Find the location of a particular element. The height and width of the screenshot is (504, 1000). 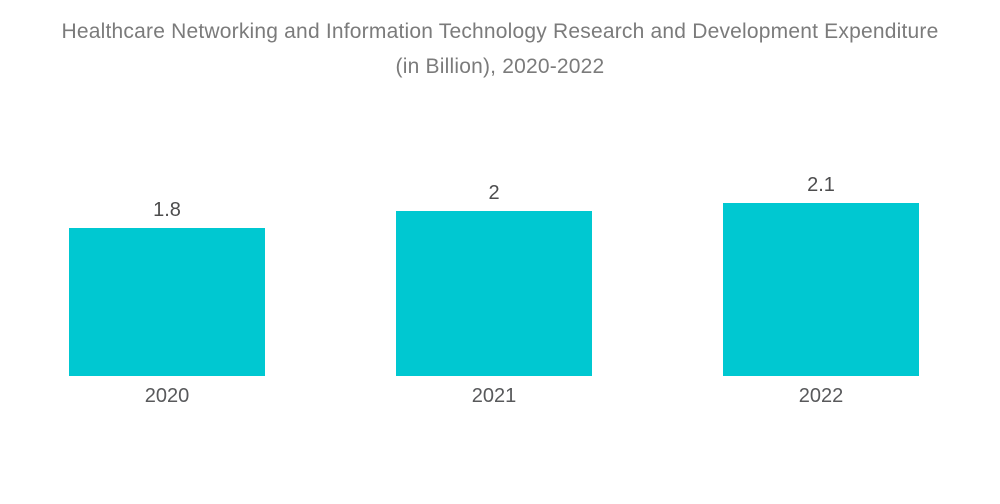

bar-stack: 2 is located at coordinates (494, 271).